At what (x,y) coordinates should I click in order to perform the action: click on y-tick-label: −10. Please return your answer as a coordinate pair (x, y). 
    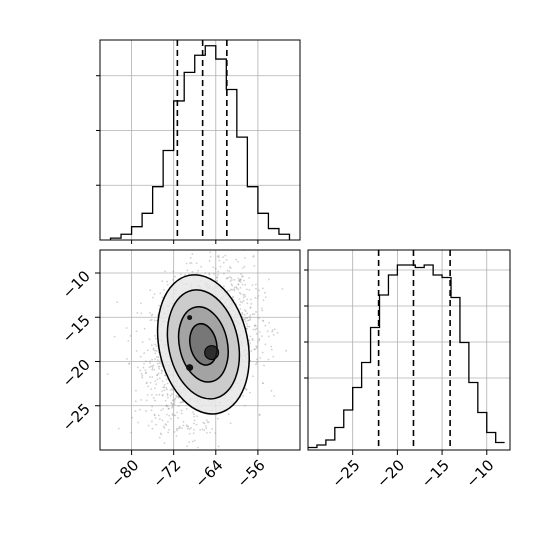
    Looking at the image, I should click on (76, 284).